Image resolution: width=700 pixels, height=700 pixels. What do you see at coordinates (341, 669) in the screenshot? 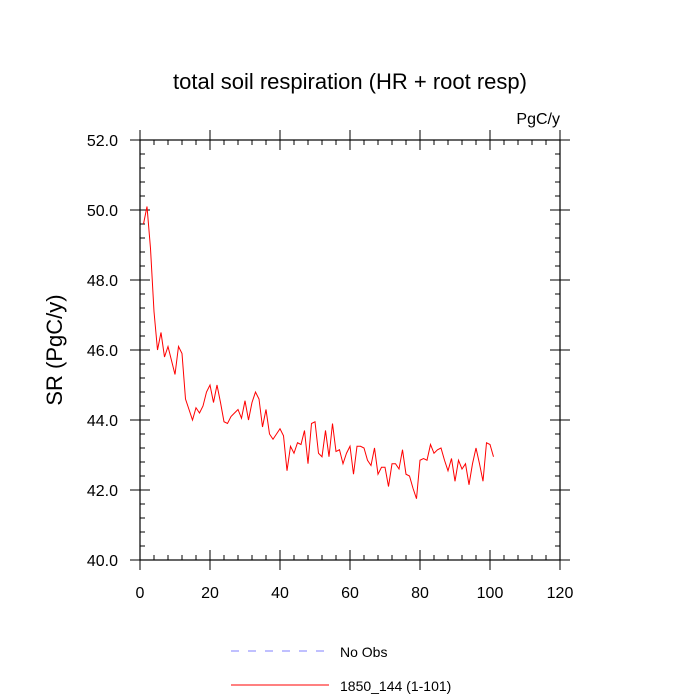
I see `legend: No Obs 1850_144 (1-101)` at bounding box center [341, 669].